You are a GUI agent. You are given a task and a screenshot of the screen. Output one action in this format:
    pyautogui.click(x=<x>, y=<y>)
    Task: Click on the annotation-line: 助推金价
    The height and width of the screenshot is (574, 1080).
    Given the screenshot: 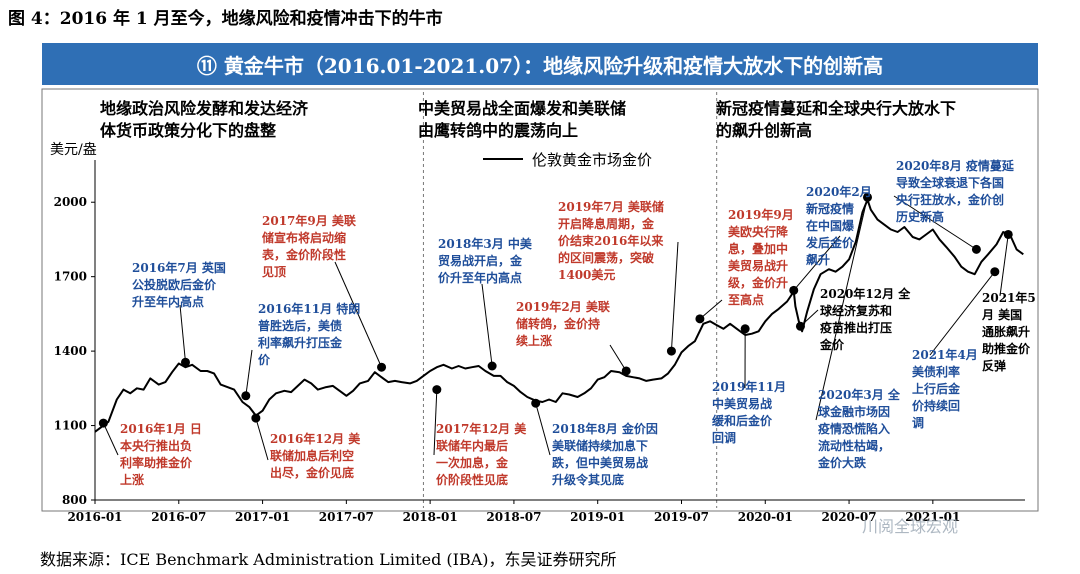 What is the action you would take?
    pyautogui.click(x=1006, y=348)
    